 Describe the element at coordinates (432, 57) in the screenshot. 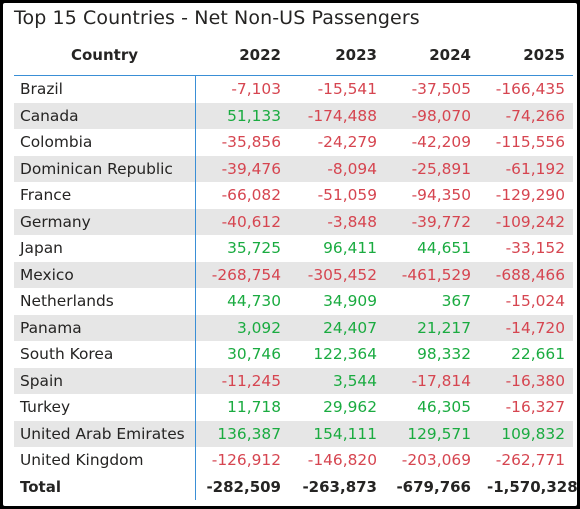

I see `header-2024: 2024` at that location.